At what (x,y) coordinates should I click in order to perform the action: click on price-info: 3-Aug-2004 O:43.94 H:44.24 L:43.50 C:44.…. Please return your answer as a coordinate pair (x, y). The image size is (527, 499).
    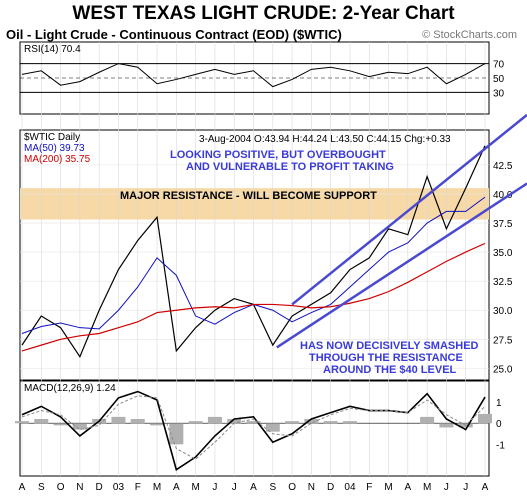
    Looking at the image, I should click on (325, 139).